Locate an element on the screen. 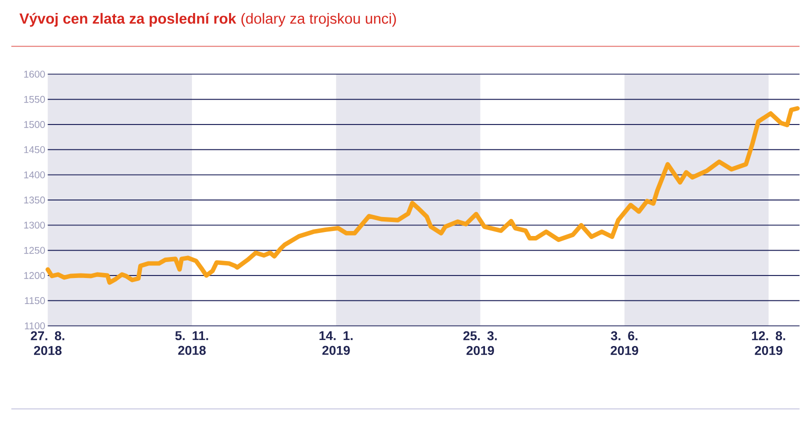 The image size is (800, 442). chart-title: Vývoj cen zlata za poslední rok is located at coordinates (127, 19).